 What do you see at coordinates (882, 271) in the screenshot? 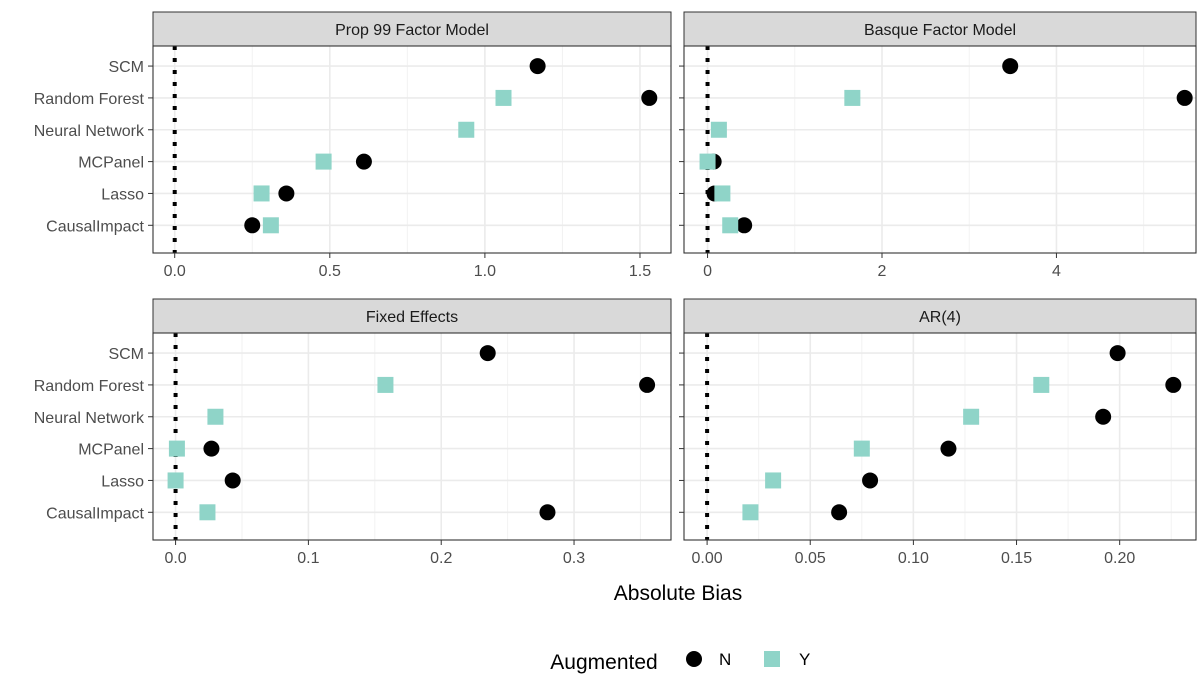
I see `x-tick-label: 2` at bounding box center [882, 271].